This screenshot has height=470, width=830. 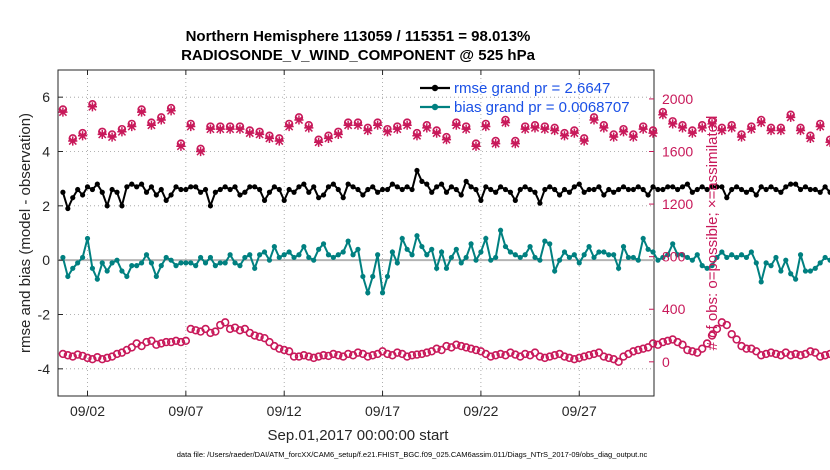 What do you see at coordinates (44, 369) in the screenshot?
I see `y-tick-label: -4` at bounding box center [44, 369].